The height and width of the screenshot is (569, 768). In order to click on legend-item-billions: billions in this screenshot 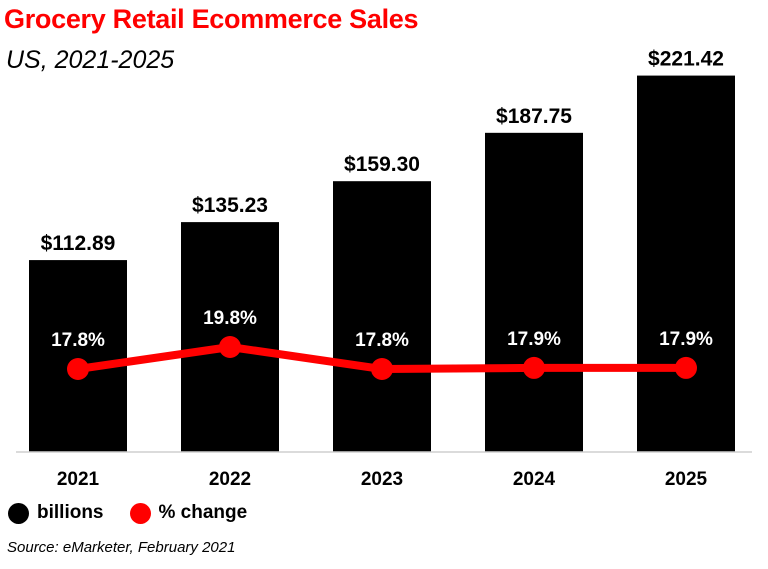, I will do `click(56, 513)`.